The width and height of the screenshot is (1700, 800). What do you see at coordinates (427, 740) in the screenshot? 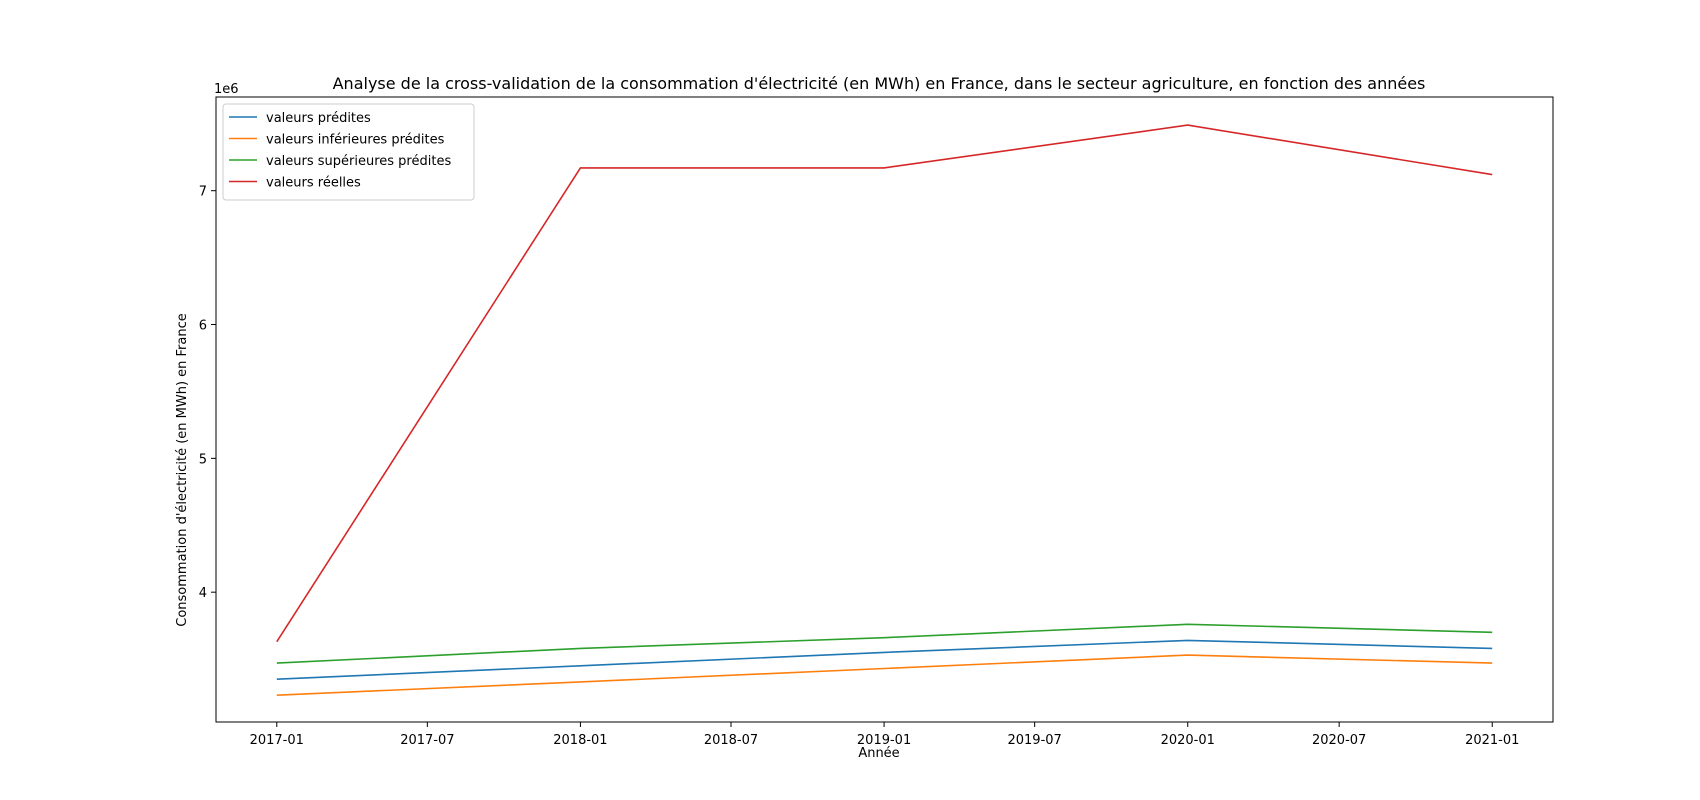
I see `x-tick-label: 2017-07` at bounding box center [427, 740].